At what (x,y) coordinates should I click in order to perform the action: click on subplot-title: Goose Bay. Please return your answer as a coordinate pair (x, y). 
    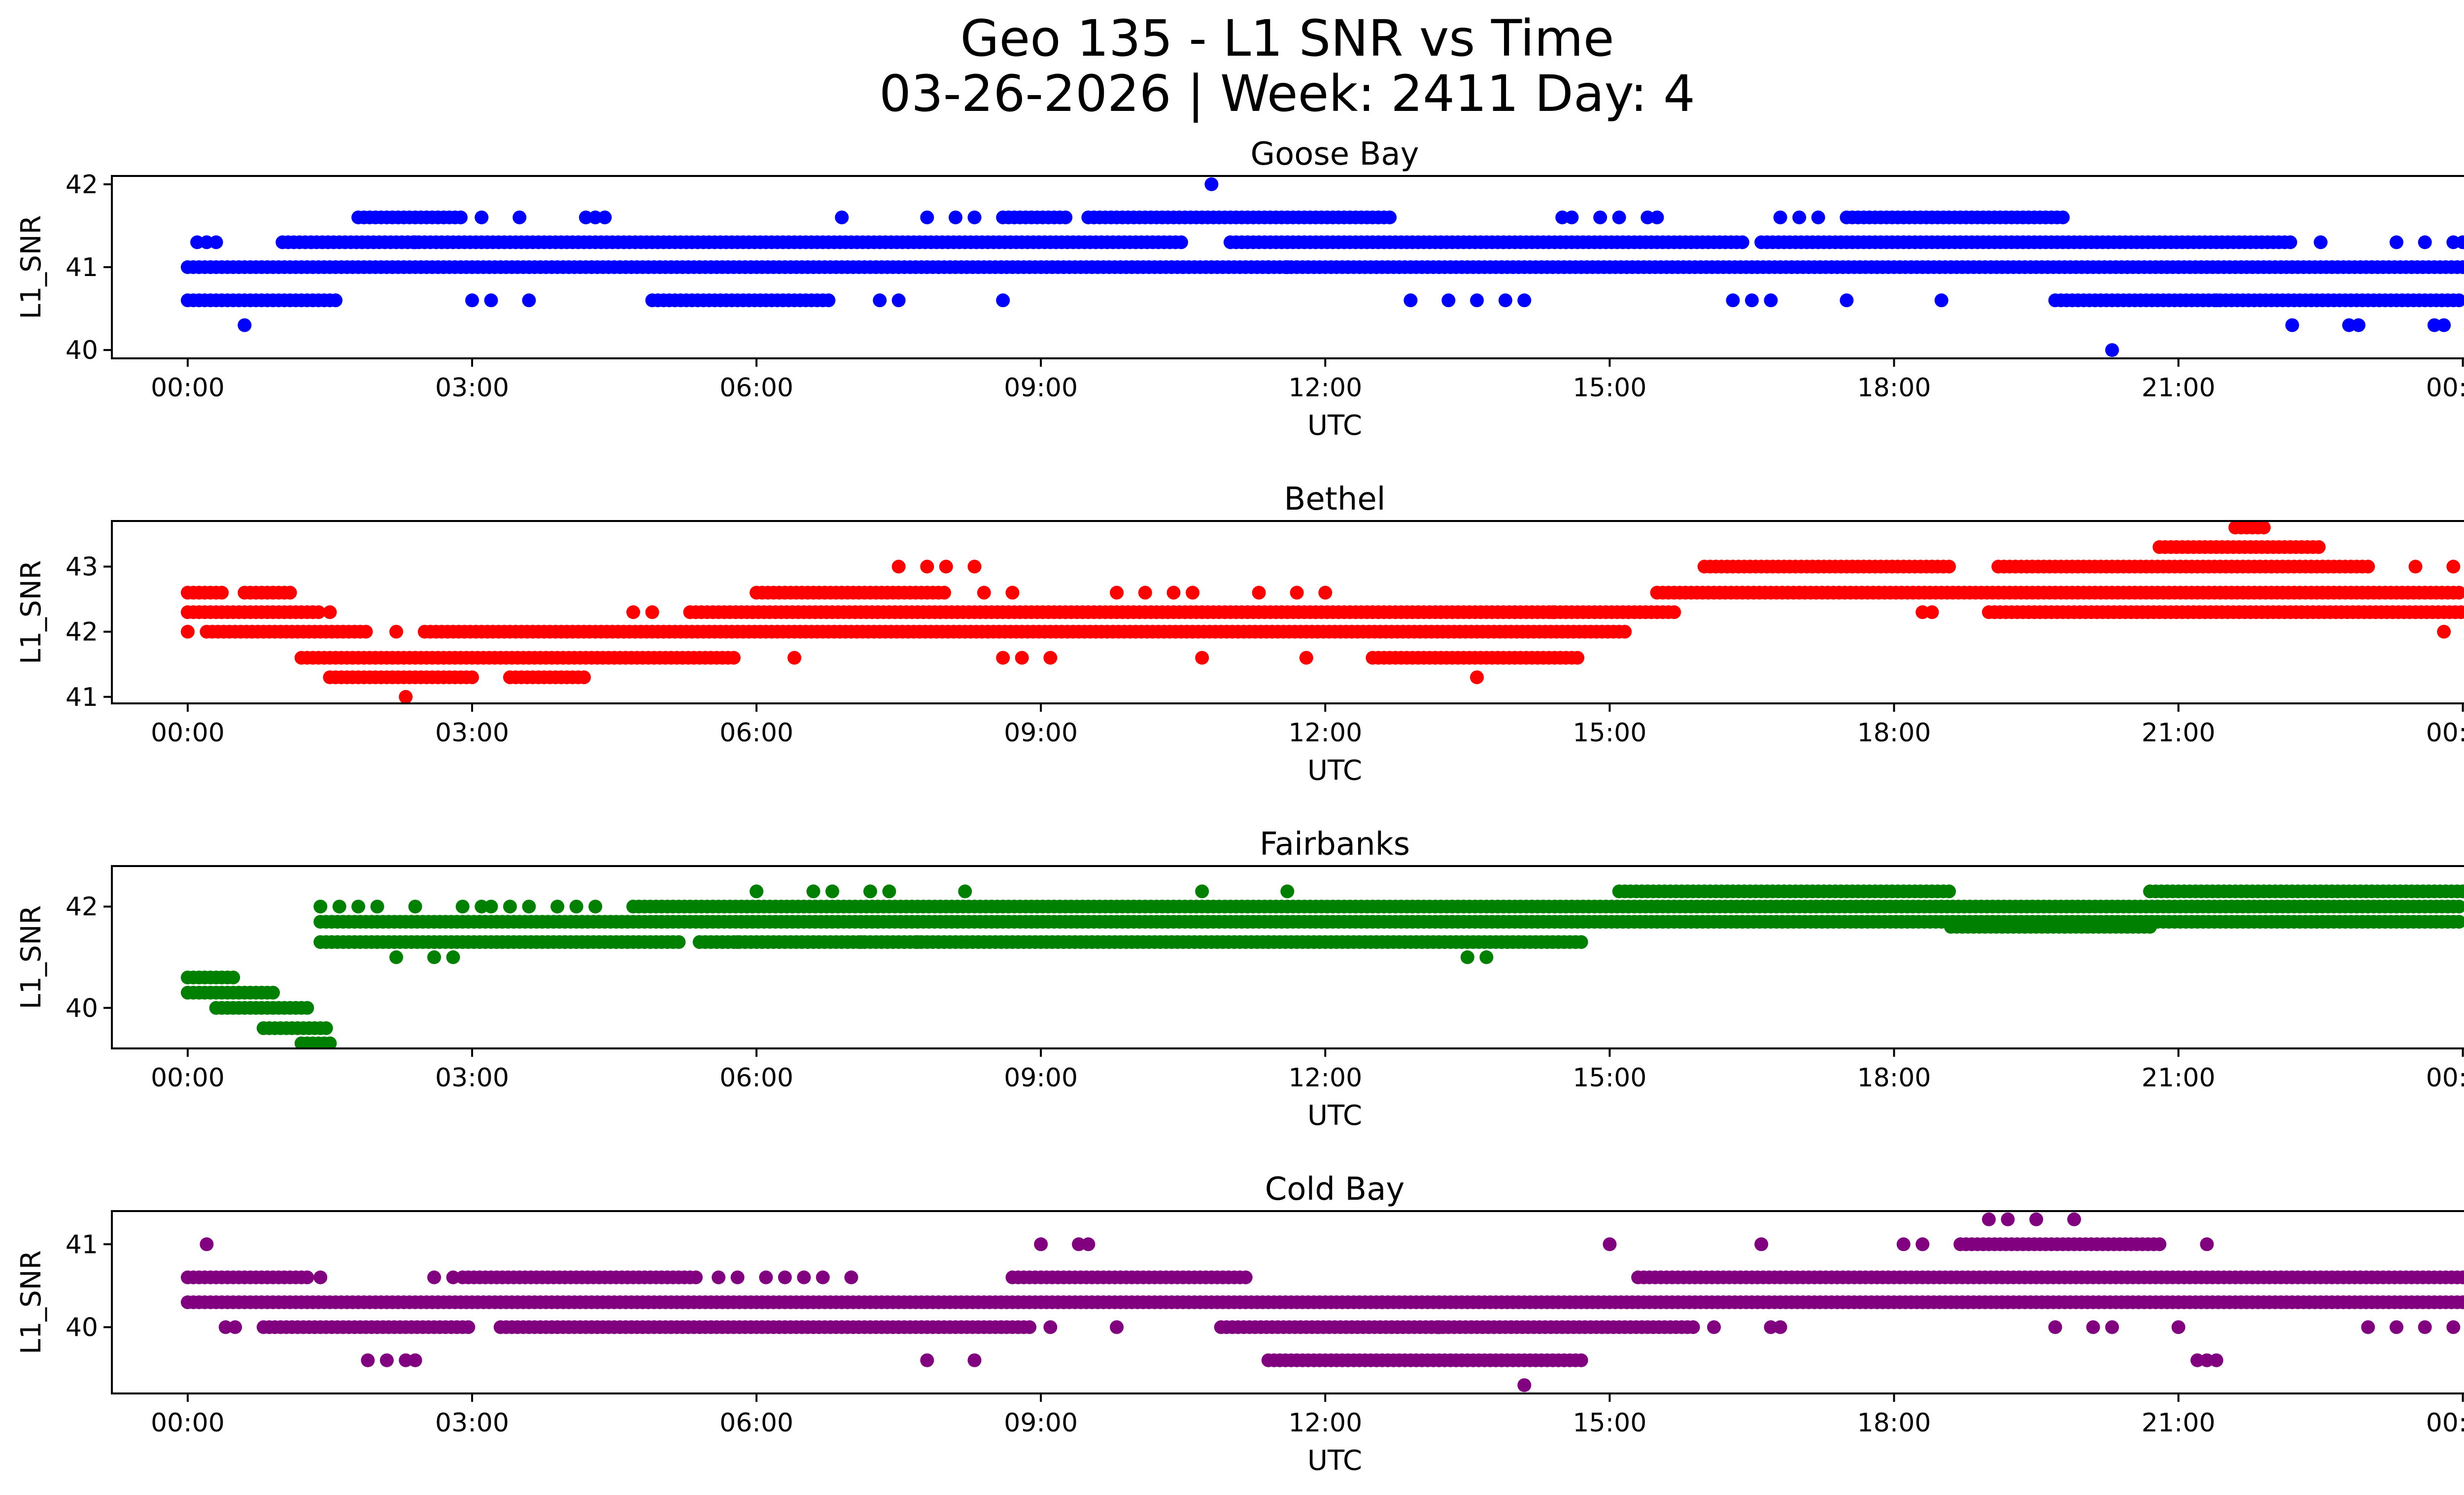
    Looking at the image, I should click on (1335, 154).